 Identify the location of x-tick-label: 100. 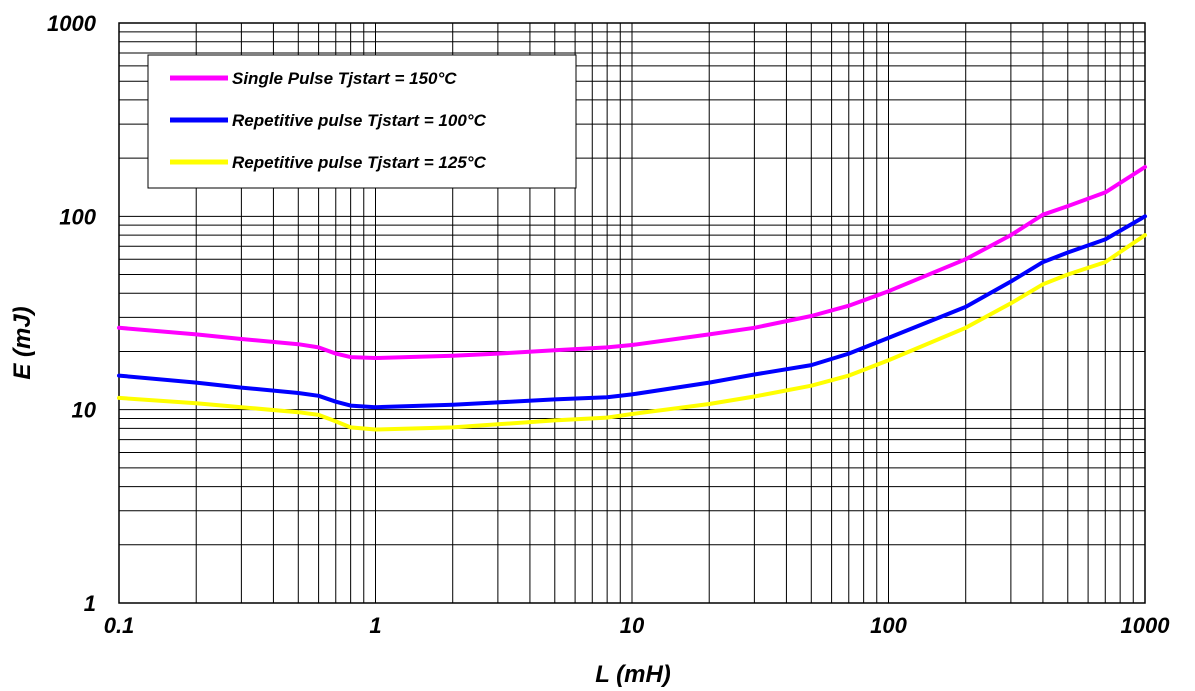
(888, 625).